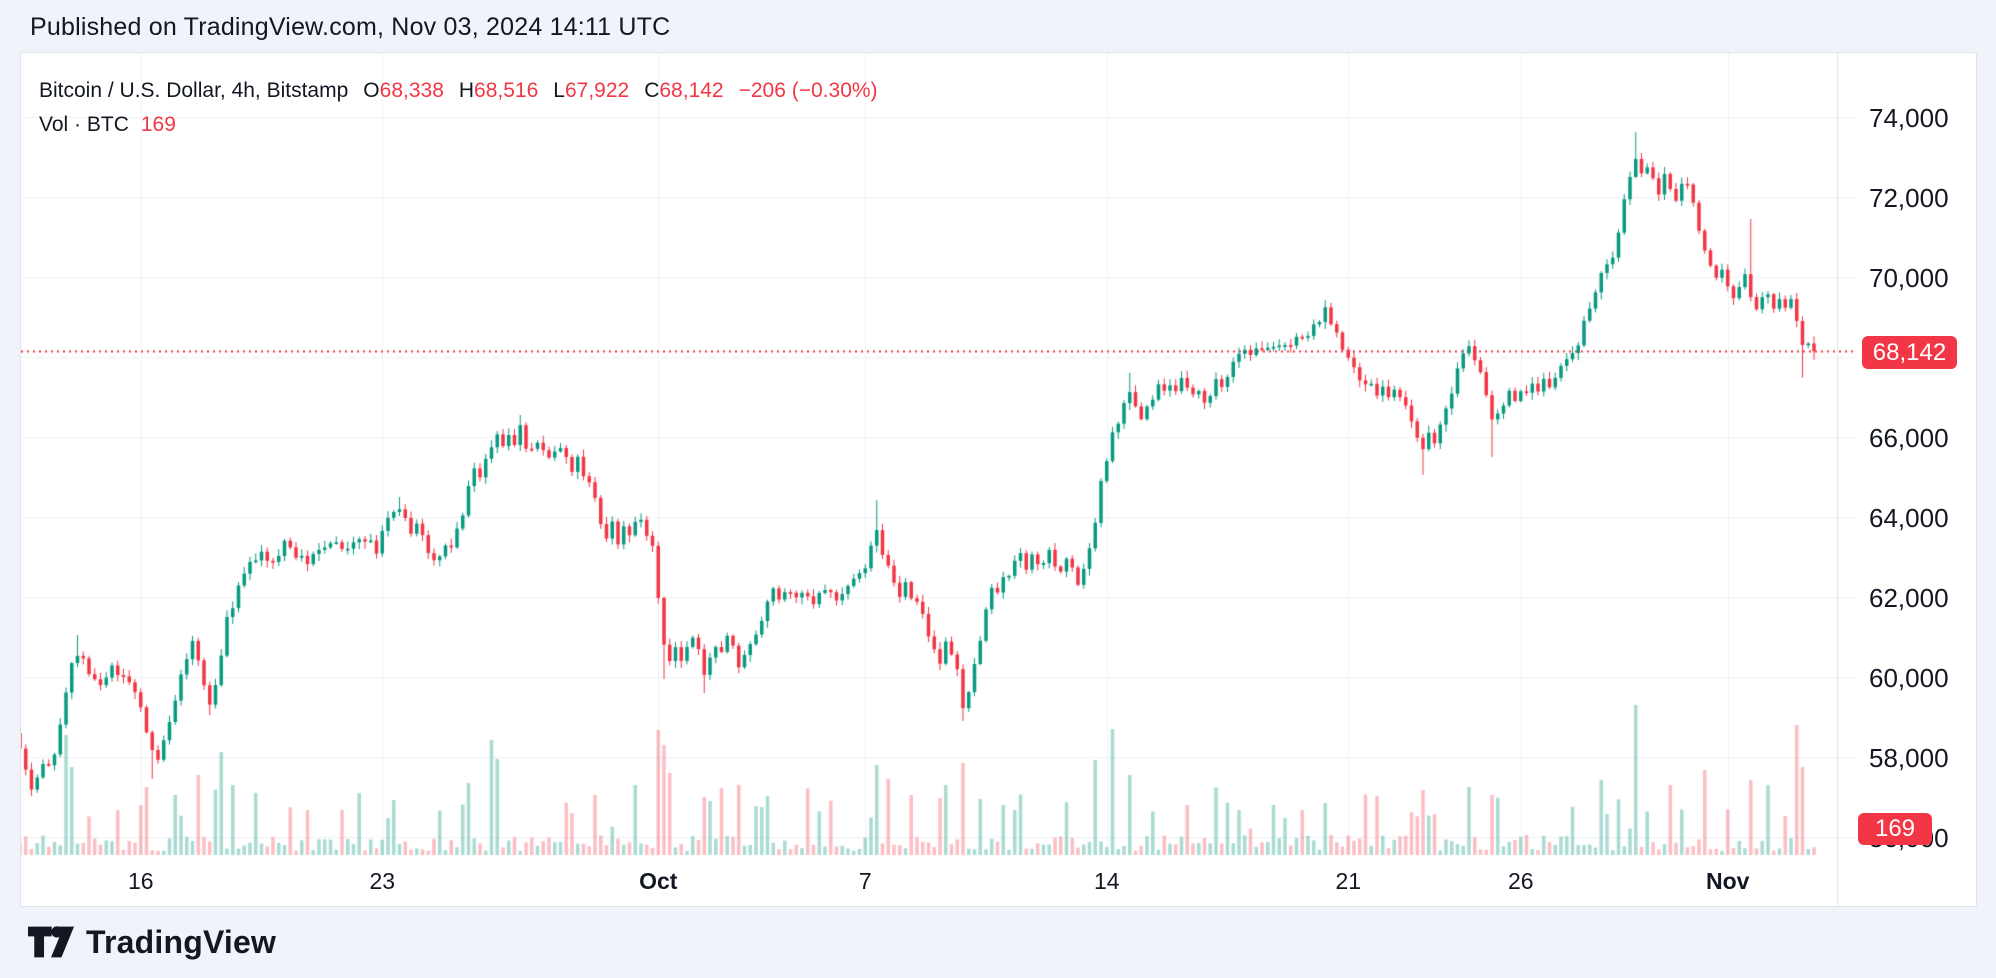  I want to click on low-field: L67,922, so click(591, 90).